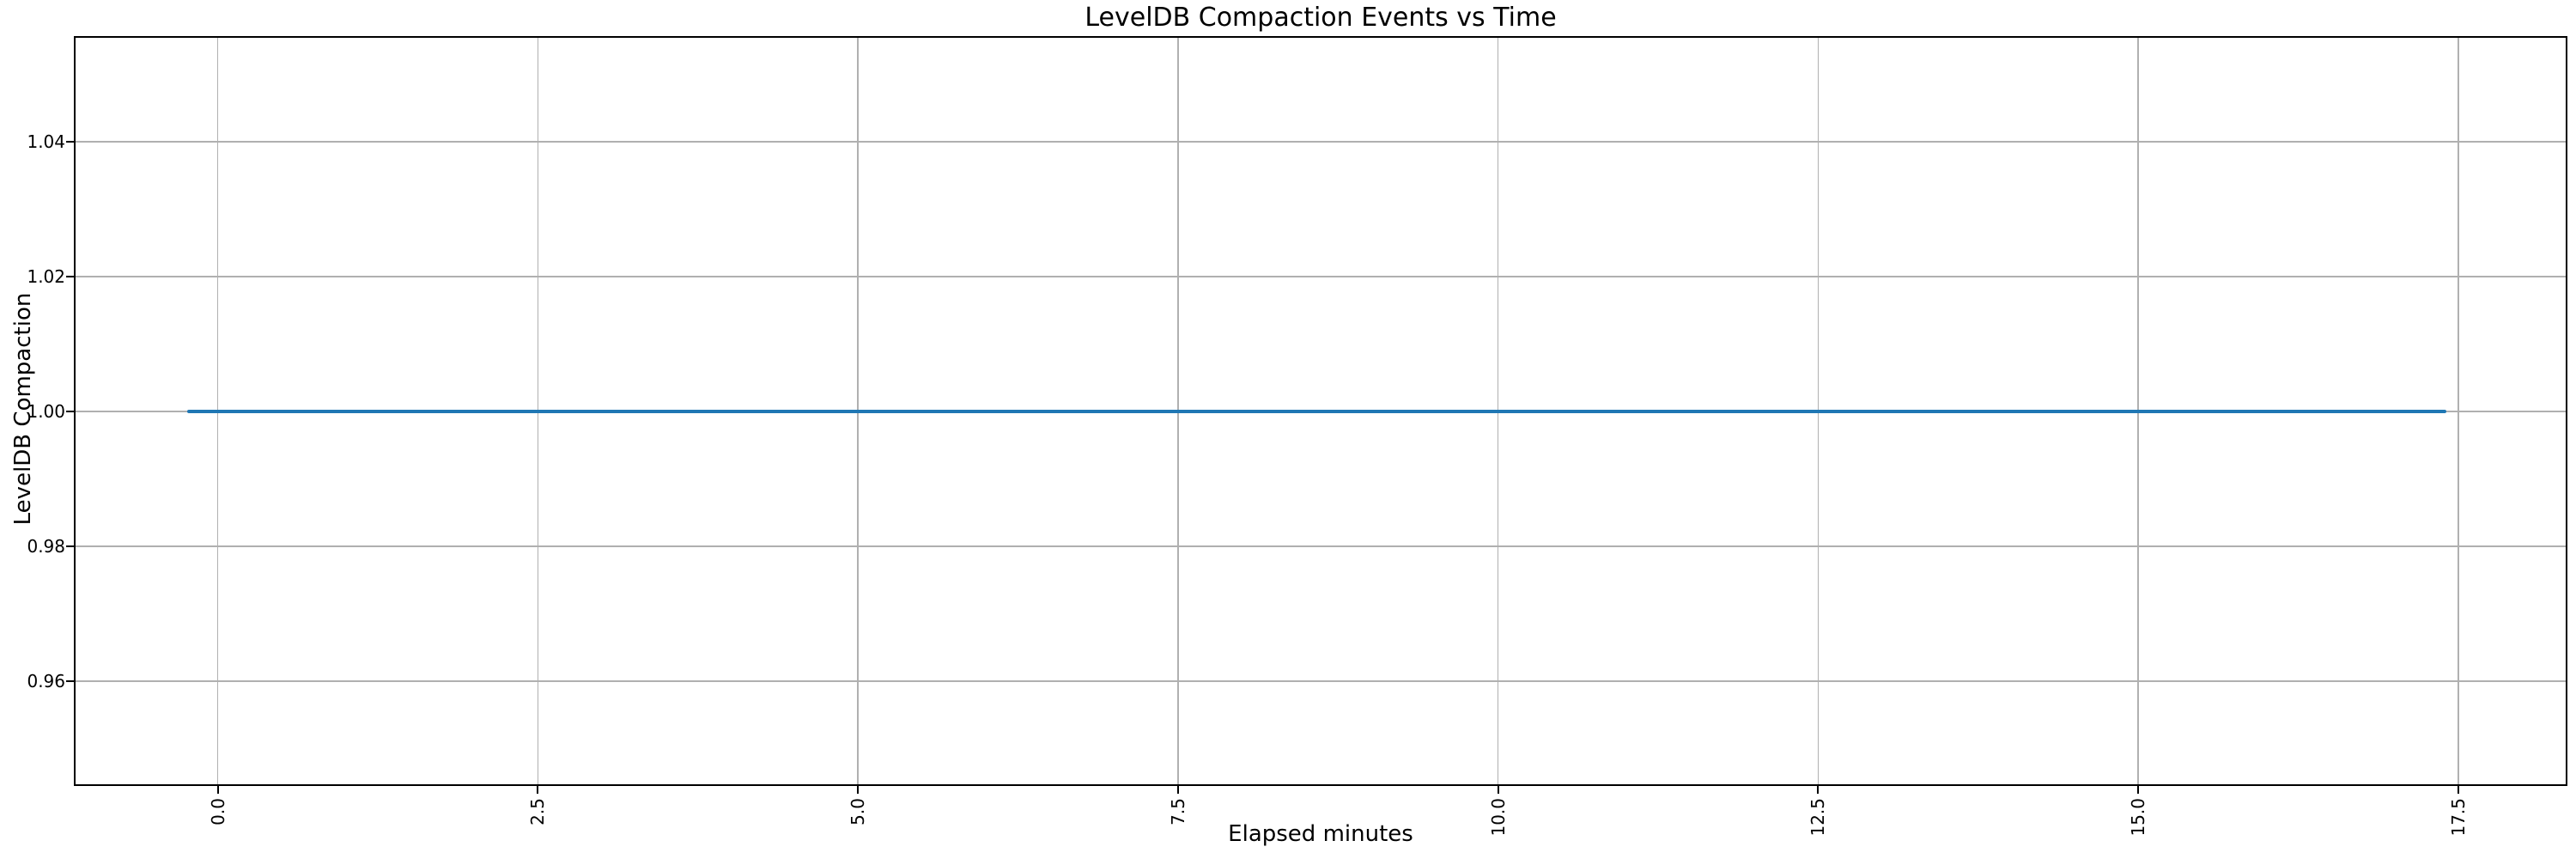 The height and width of the screenshot is (859, 2576). I want to click on x-axis-label: Elapsed minutes, so click(1320, 834).